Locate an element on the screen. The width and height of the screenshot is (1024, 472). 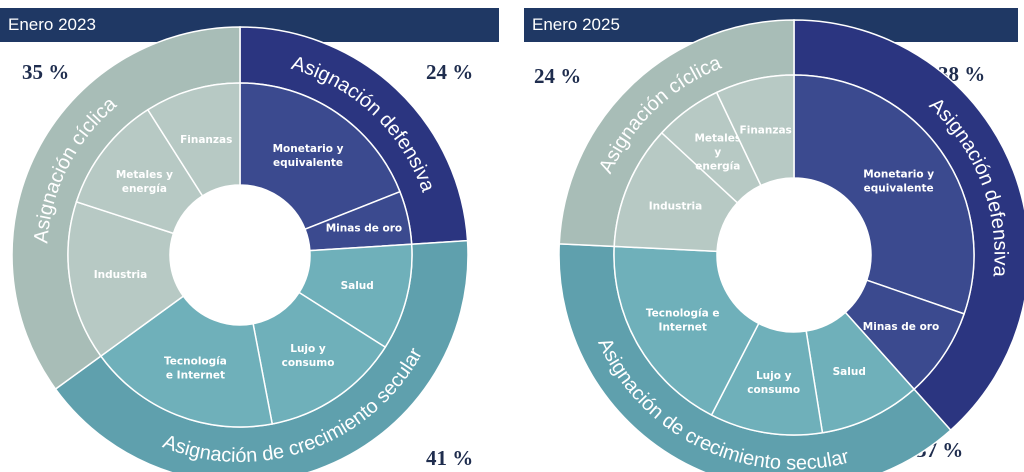
percent-label-growth-2023: 41 % is located at coordinates (450, 458).